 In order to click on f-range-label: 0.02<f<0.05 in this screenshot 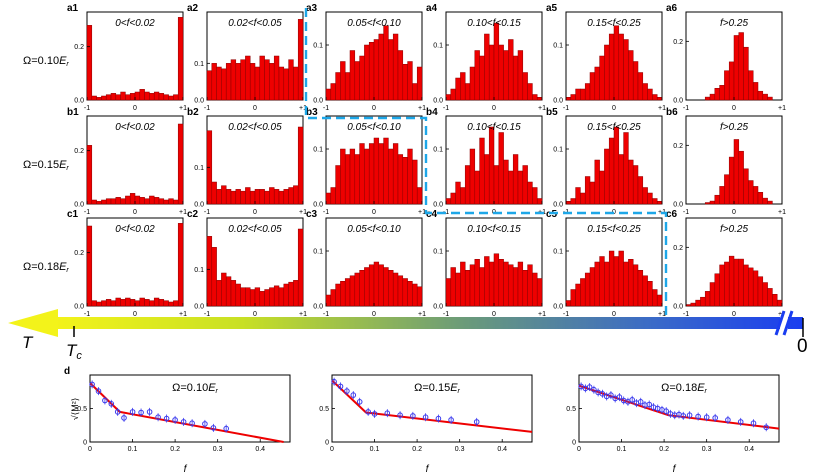, I will do `click(255, 229)`.